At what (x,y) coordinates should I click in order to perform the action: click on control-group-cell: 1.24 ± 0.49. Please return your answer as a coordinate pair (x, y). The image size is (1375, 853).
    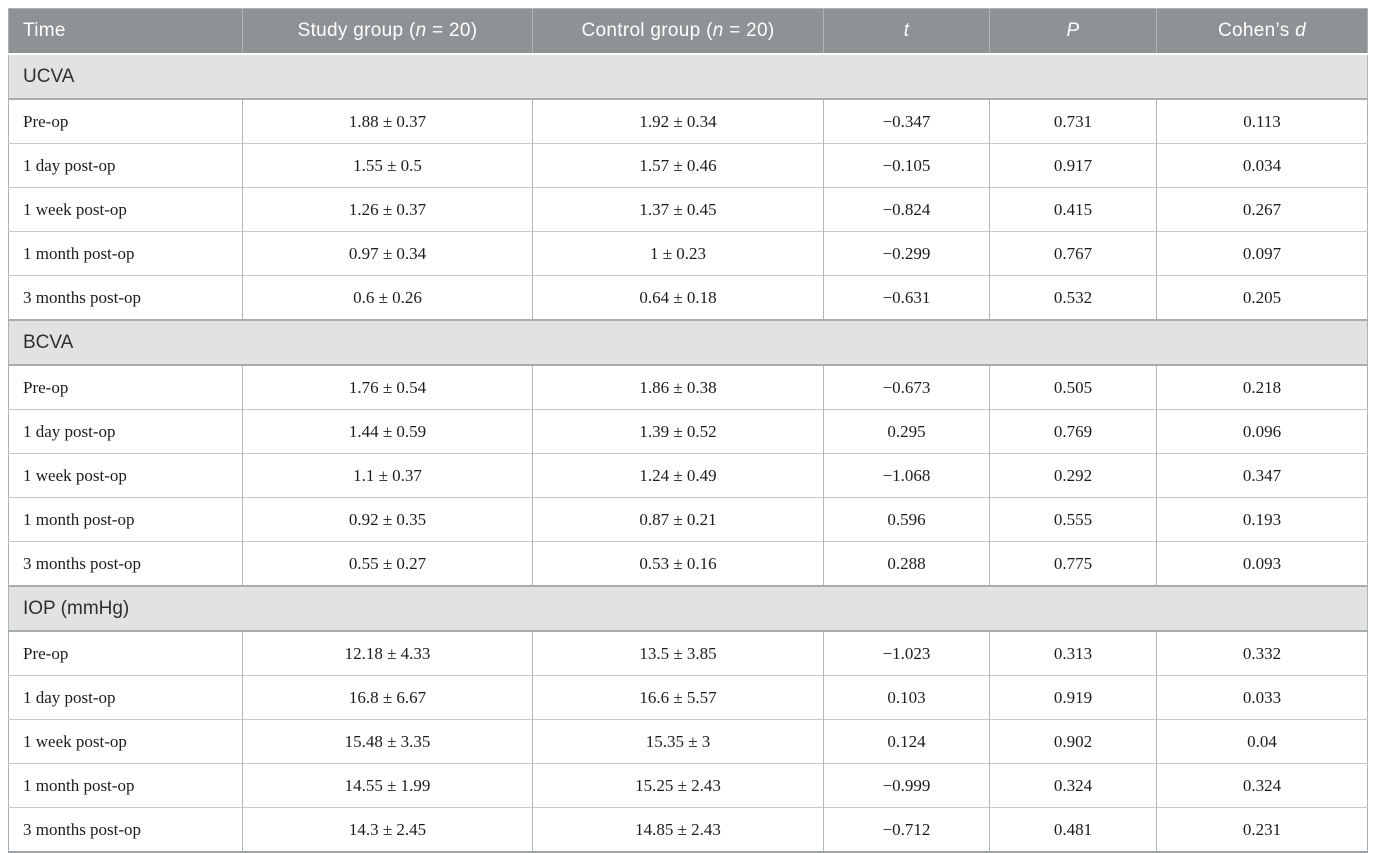
    Looking at the image, I should click on (678, 475).